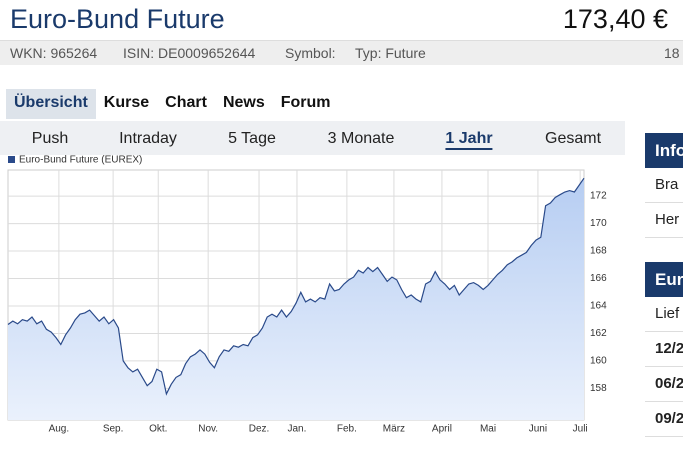 The height and width of the screenshot is (454, 683). I want to click on tab: Kurse, so click(126, 102).